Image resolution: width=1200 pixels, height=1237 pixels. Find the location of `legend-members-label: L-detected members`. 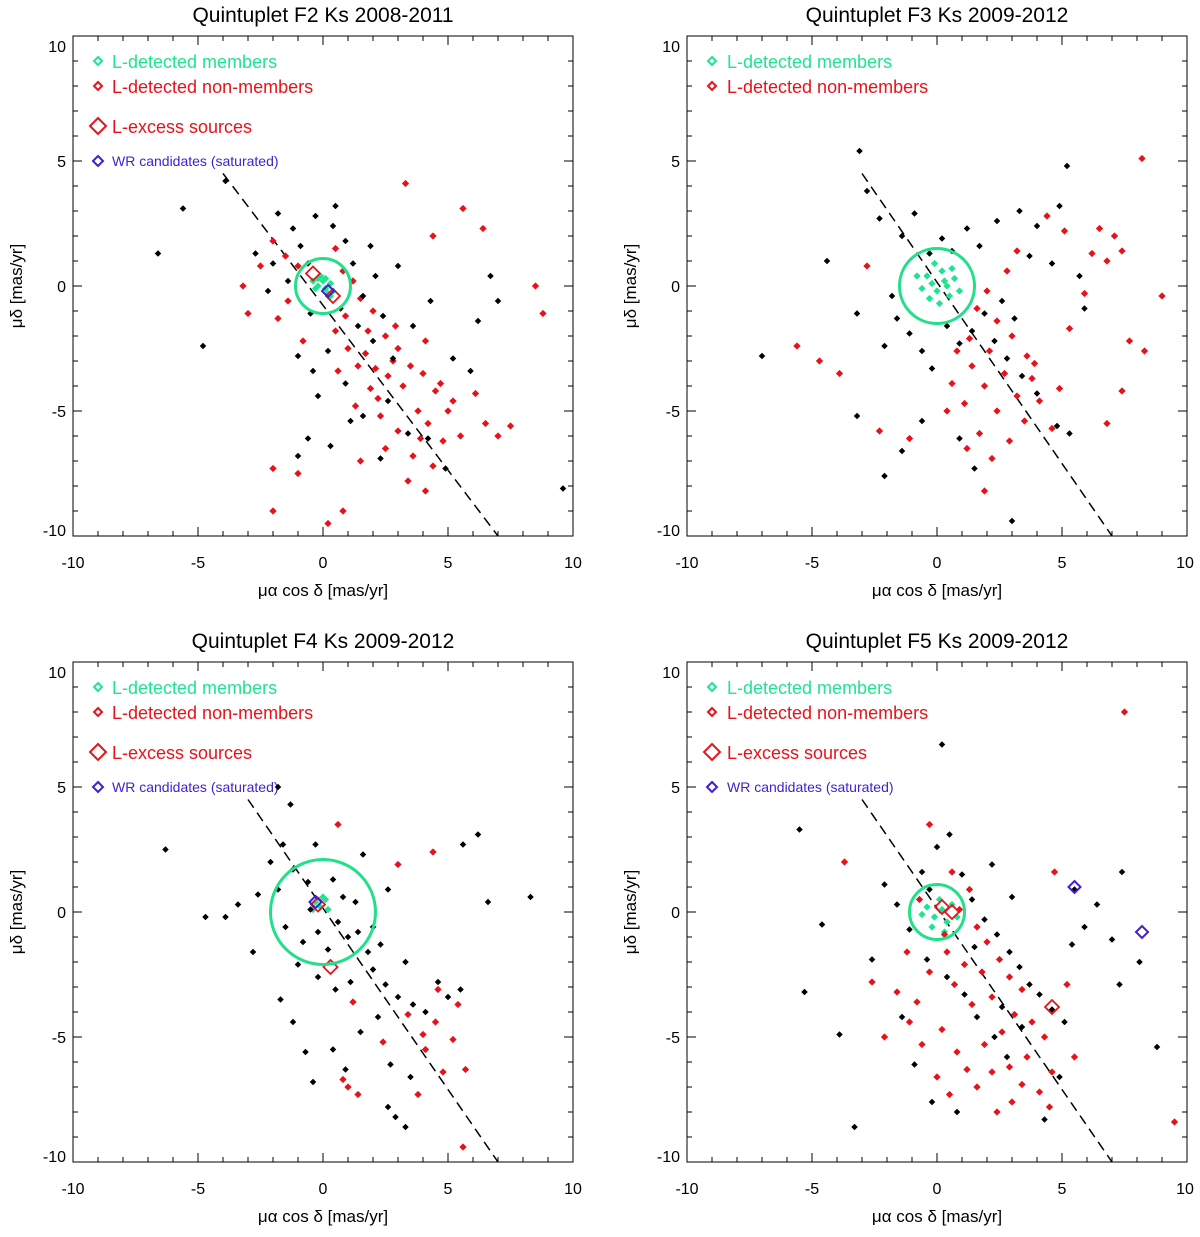

legend-members-label: L-detected members is located at coordinates (809, 688).